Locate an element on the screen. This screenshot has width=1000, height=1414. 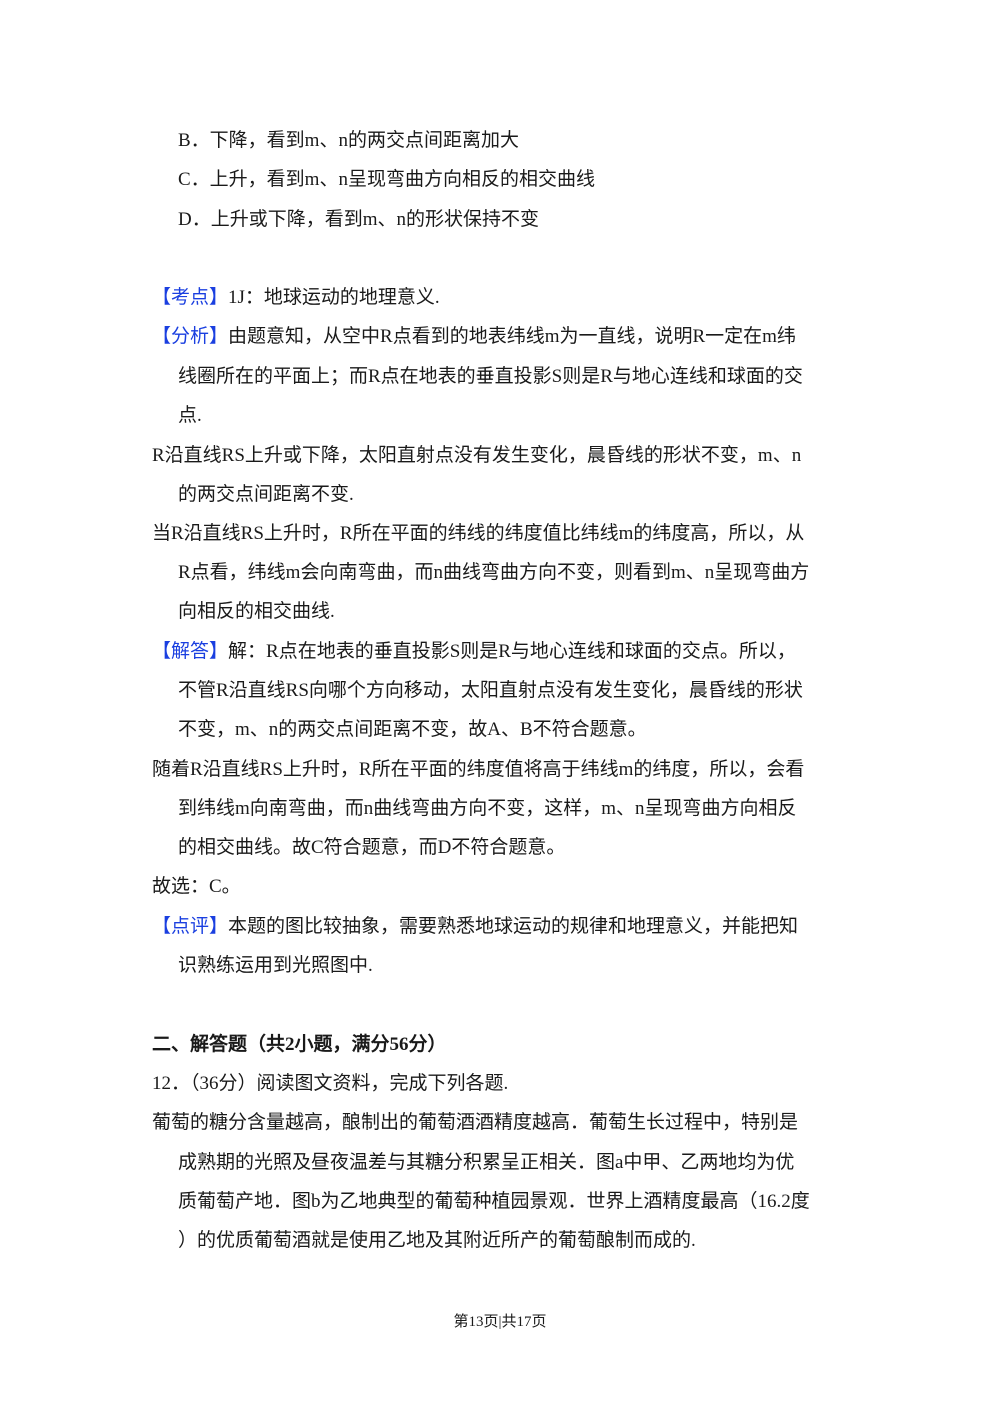
line-text: 质葡萄产地．图b为乙地典型的葡萄种植园景观．世界上酒精度最高（16.2度 is located at coordinates (494, 1201).